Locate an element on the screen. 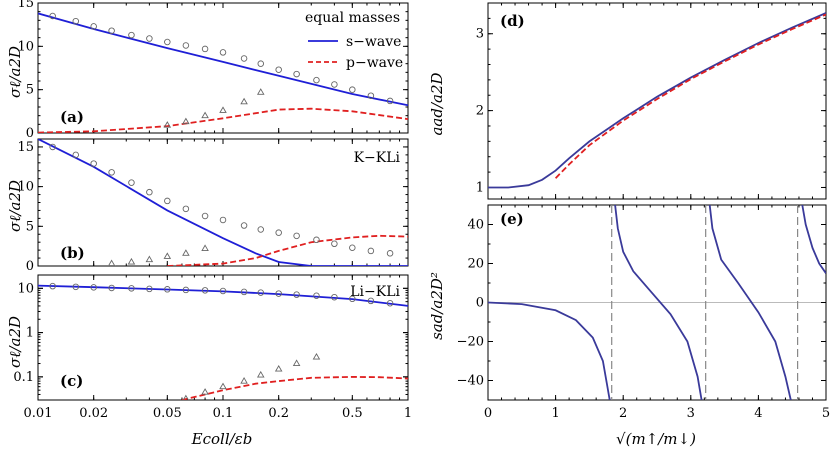 Image resolution: width=830 pixels, height=453 pixels. legend: equal masses s−wave p−wave is located at coordinates (354, 40).